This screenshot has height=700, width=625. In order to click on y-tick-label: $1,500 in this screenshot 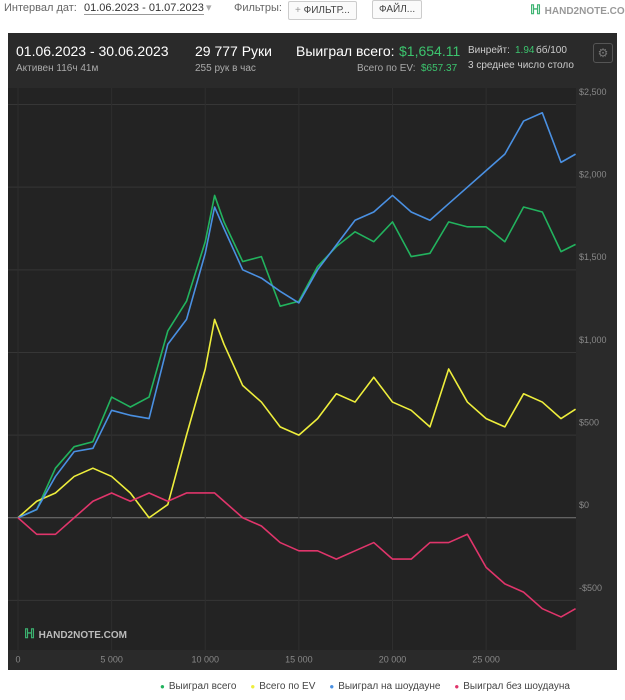, I will do `click(593, 257)`.